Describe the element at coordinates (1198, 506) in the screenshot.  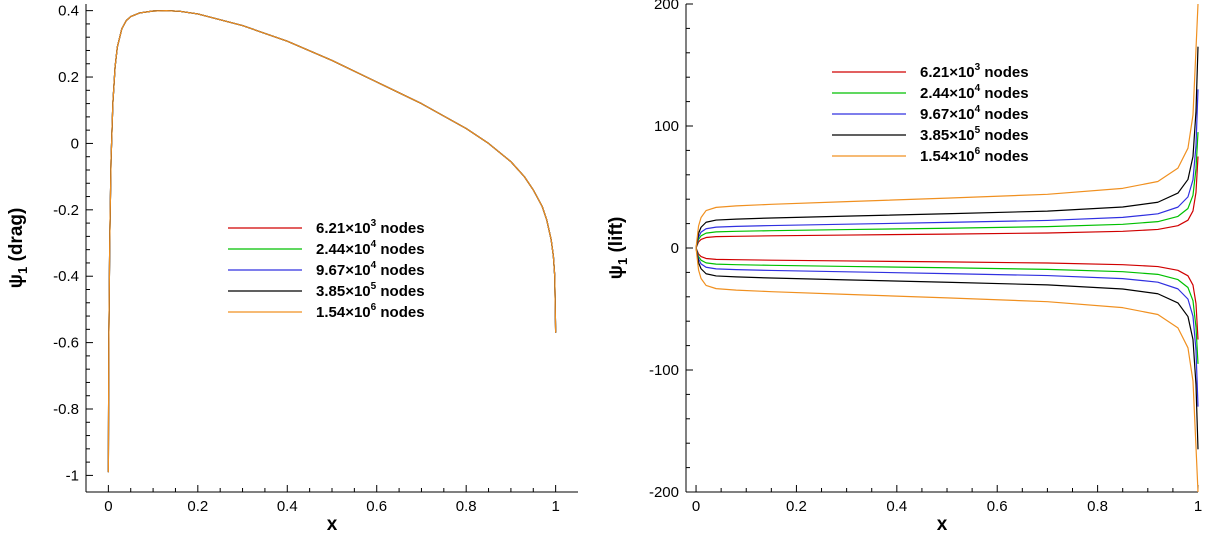
I see `lift-x-tick-label: 1` at that location.